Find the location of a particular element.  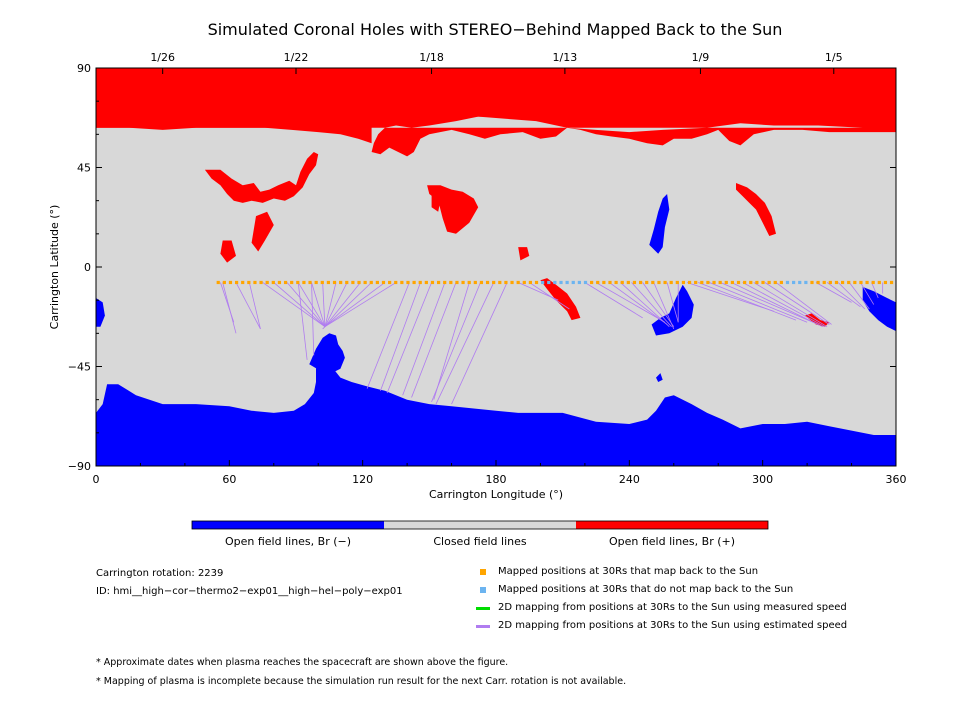

x-tick-label: 300 is located at coordinates (762, 479).